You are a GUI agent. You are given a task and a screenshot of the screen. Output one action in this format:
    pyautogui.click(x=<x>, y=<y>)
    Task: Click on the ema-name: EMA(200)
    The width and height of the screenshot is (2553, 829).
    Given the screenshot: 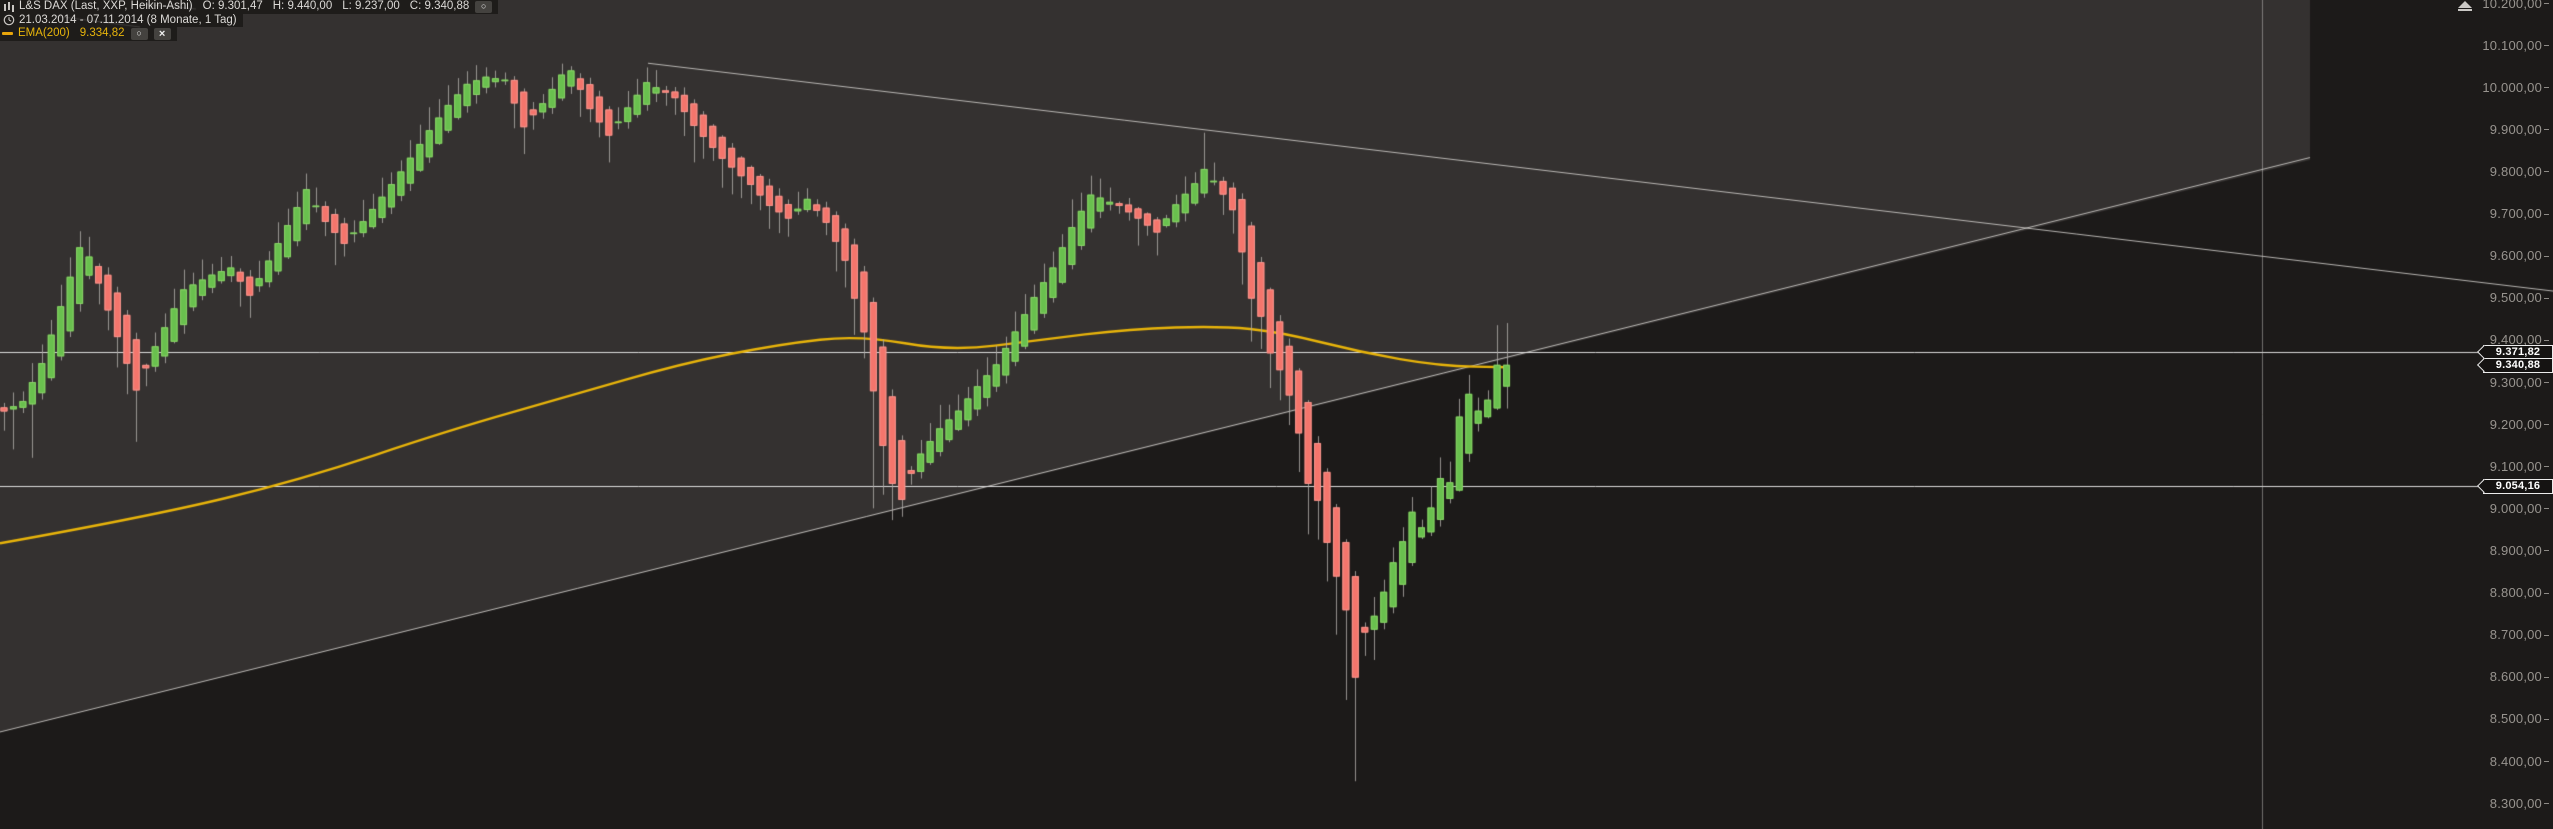 What is the action you would take?
    pyautogui.click(x=44, y=33)
    